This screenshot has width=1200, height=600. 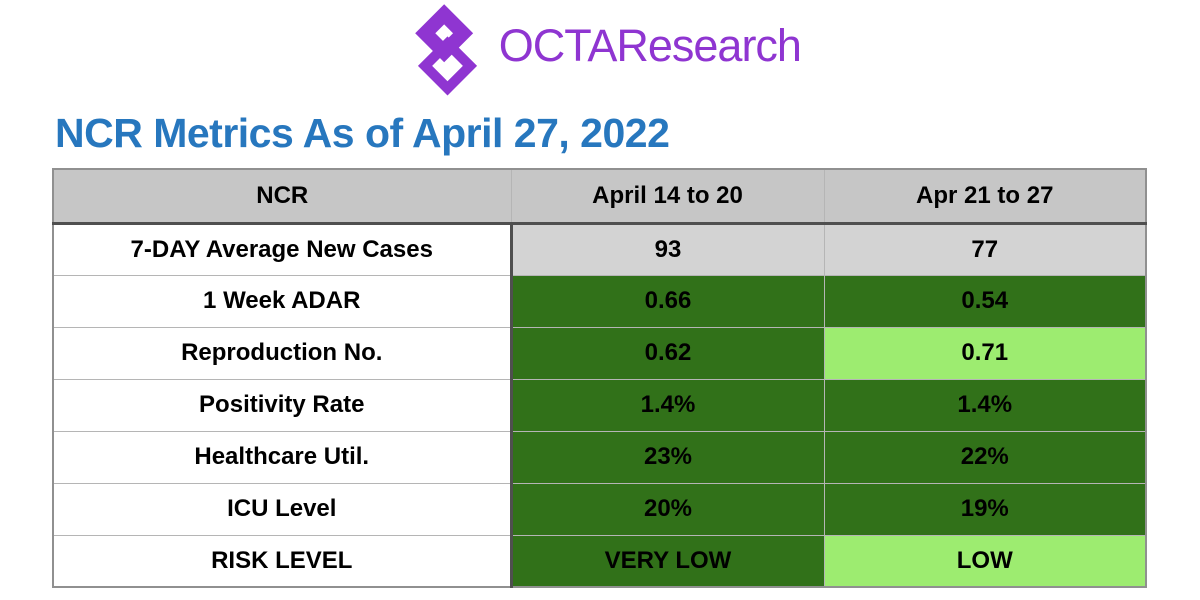 What do you see at coordinates (282, 509) in the screenshot?
I see `row-label: ICU Level` at bounding box center [282, 509].